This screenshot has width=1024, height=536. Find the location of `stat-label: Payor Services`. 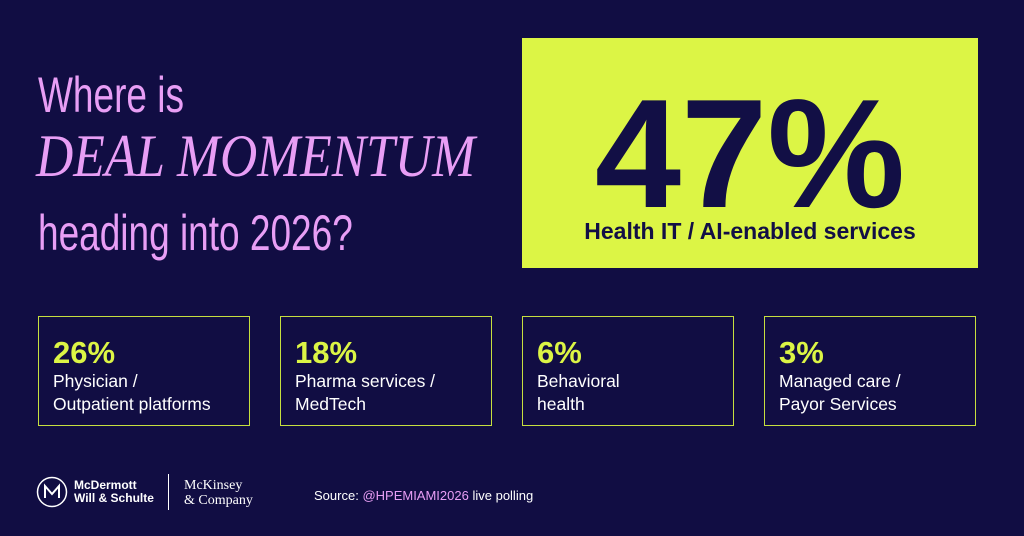

stat-label: Payor Services is located at coordinates (838, 404).